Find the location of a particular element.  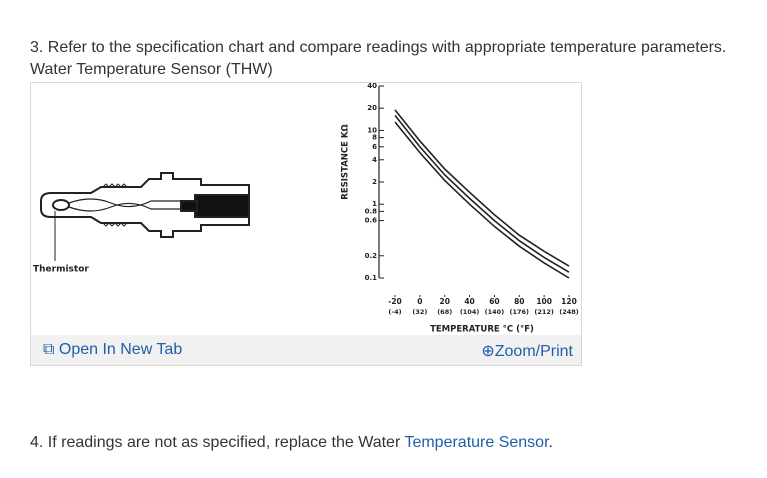

zoom-print: ⊕Zoom/Print is located at coordinates (527, 351).